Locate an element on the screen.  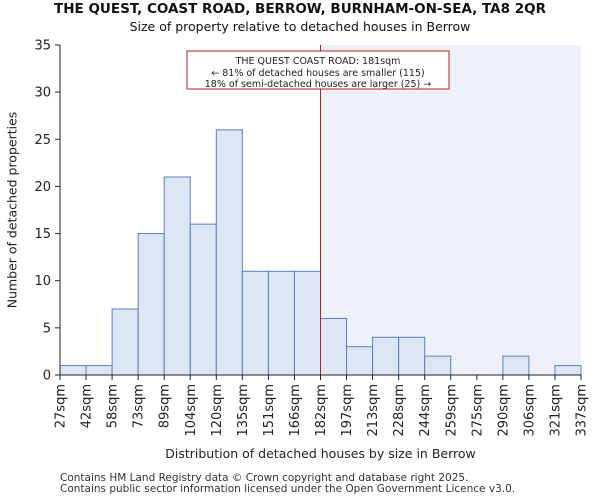
bar-151sqm is located at coordinates (281, 323).